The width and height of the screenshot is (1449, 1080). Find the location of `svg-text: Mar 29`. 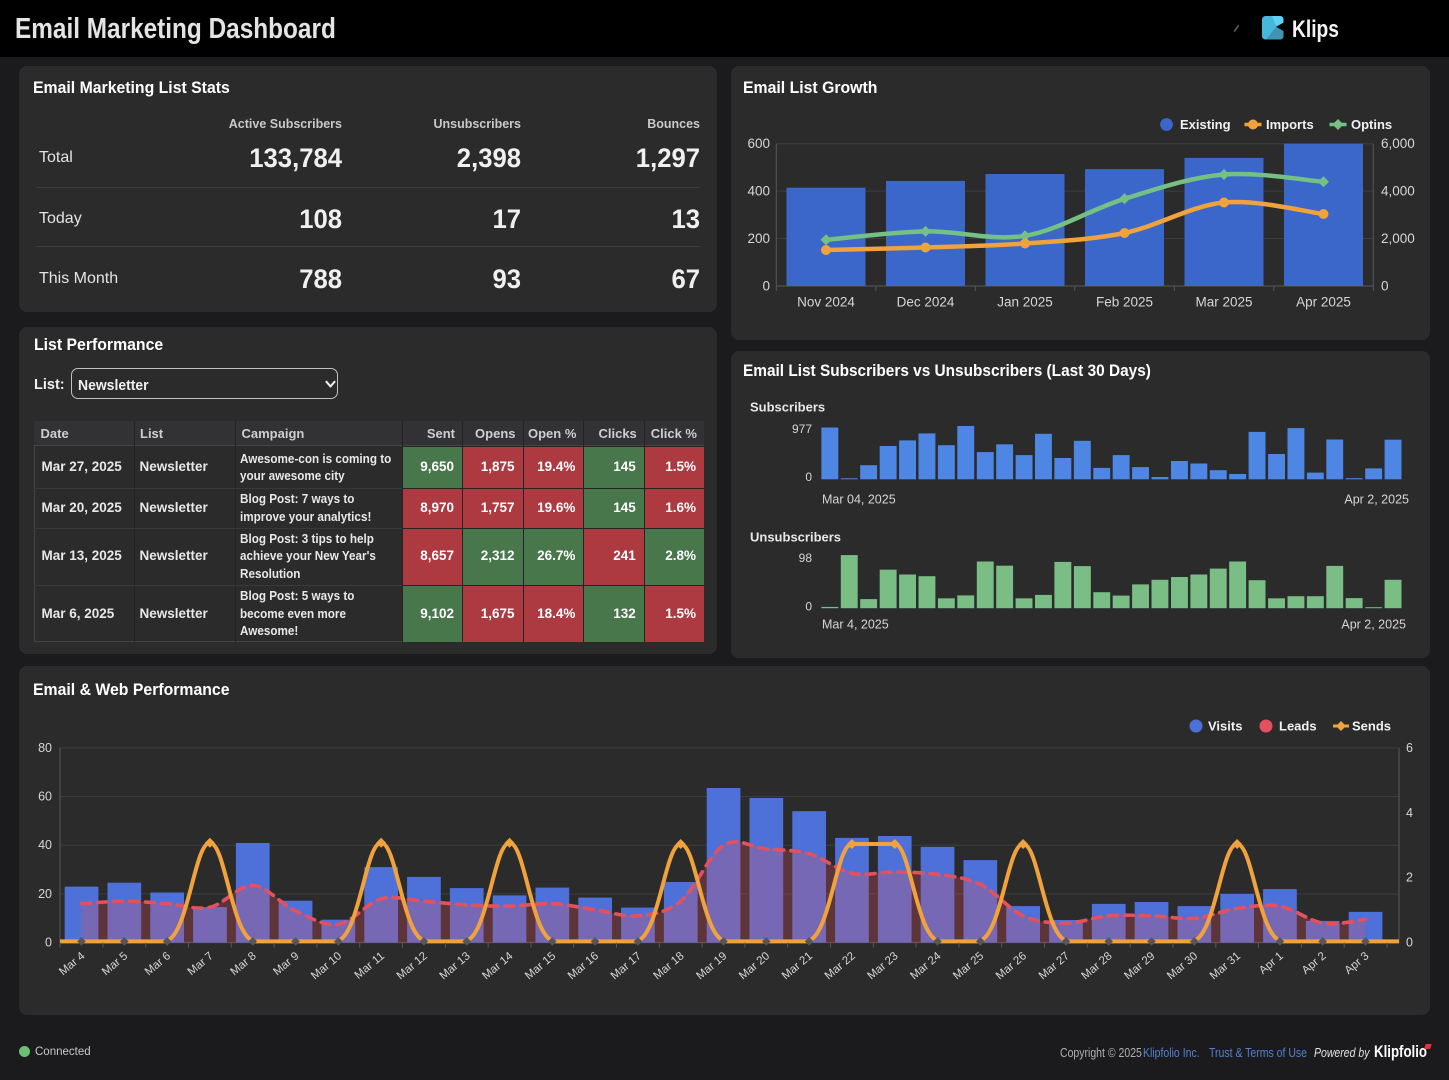

svg-text: Mar 29 is located at coordinates (1139, 966).